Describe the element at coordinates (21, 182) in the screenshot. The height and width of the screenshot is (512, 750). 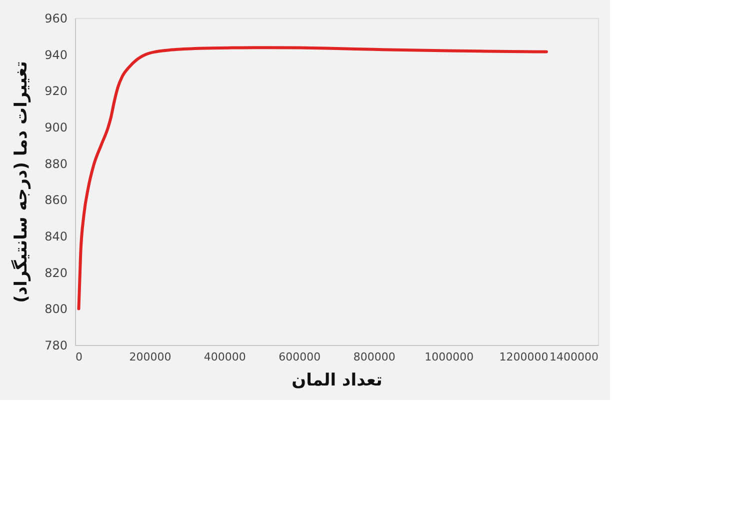
I see `y-axis-title: تغییرات دما (درجه سانتیگراد)` at that location.